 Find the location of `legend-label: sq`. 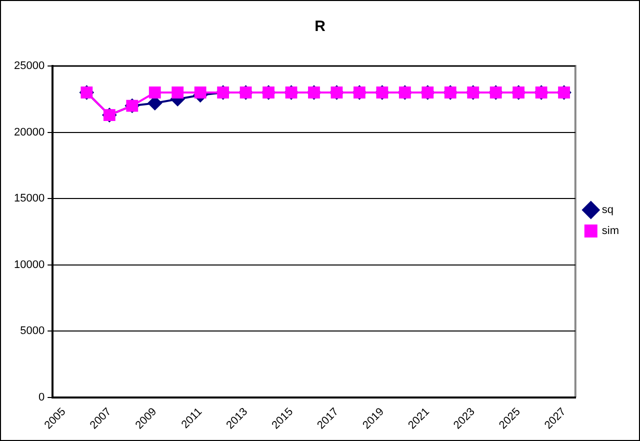

legend-label: sq is located at coordinates (608, 210).